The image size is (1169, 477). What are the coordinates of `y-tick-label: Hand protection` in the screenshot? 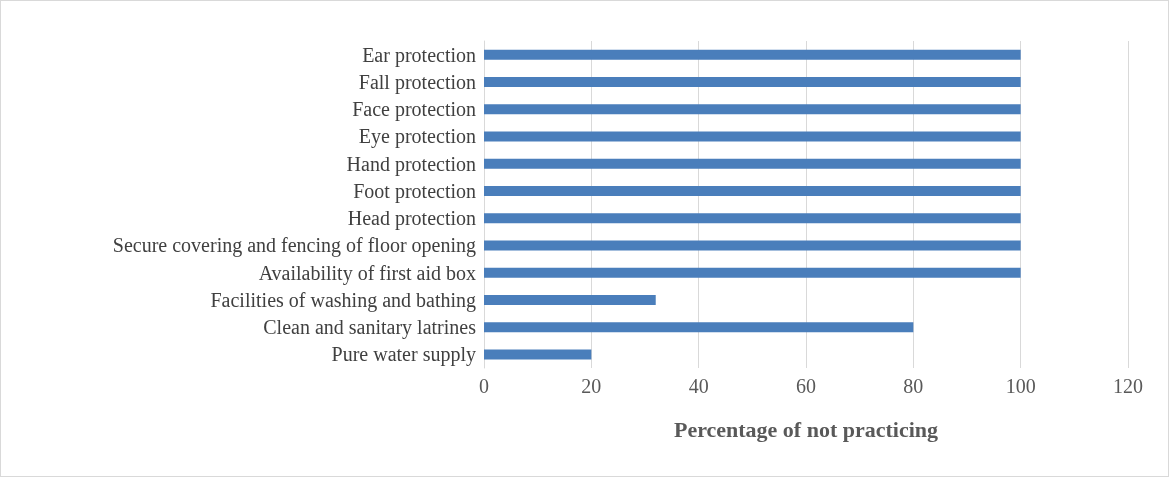 It's located at (411, 164).